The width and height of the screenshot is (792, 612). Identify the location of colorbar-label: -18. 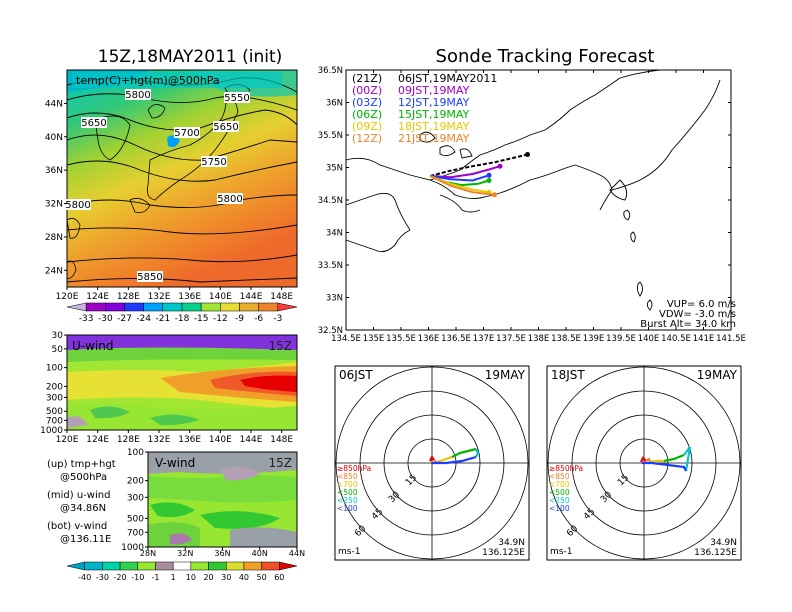
(182, 319).